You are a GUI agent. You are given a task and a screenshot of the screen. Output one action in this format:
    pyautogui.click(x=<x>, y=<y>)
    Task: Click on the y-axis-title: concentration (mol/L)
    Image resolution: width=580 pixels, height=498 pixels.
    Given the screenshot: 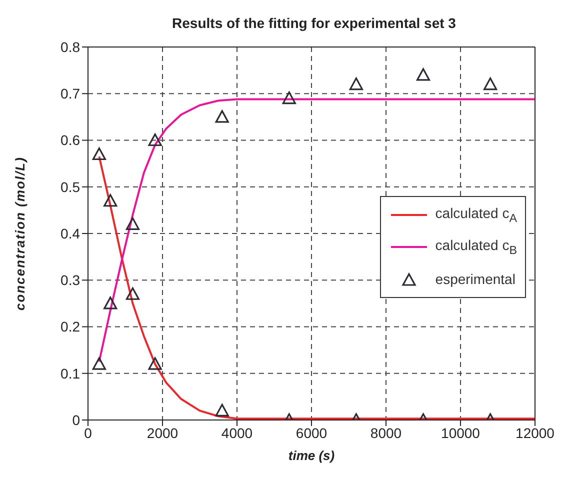 What is the action you would take?
    pyautogui.click(x=20, y=233)
    